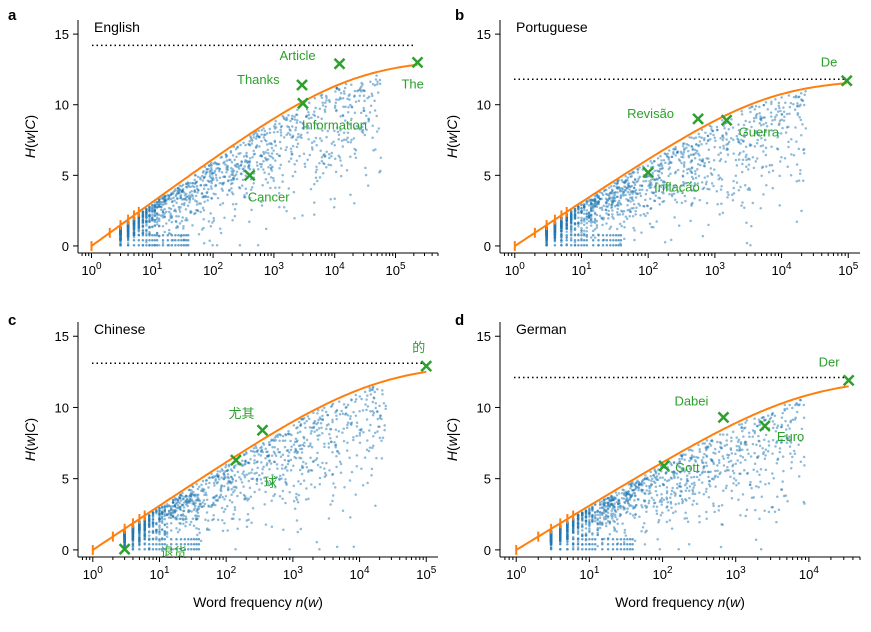  Describe the element at coordinates (269, 196) in the screenshot. I see `word-annotation: Cancer` at that location.